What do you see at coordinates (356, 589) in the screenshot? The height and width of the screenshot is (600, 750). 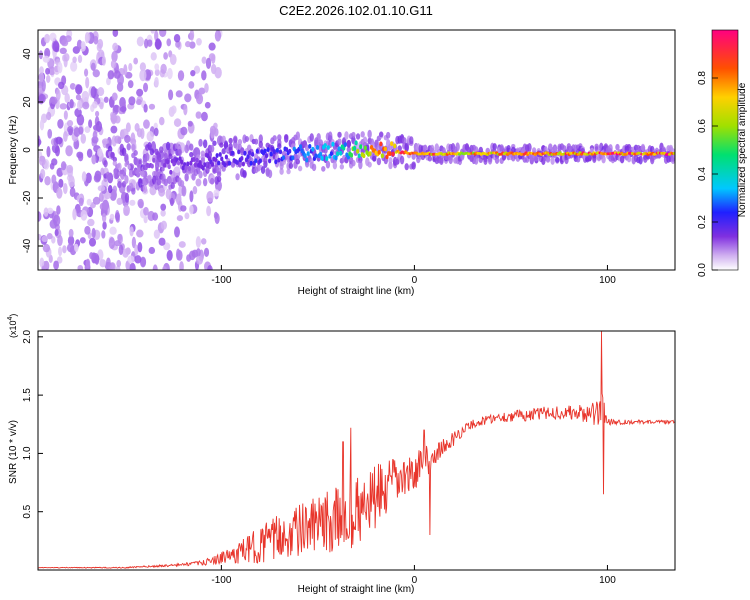 I see `bottom-x-axis-label: Height of straight line (km)` at bounding box center [356, 589].